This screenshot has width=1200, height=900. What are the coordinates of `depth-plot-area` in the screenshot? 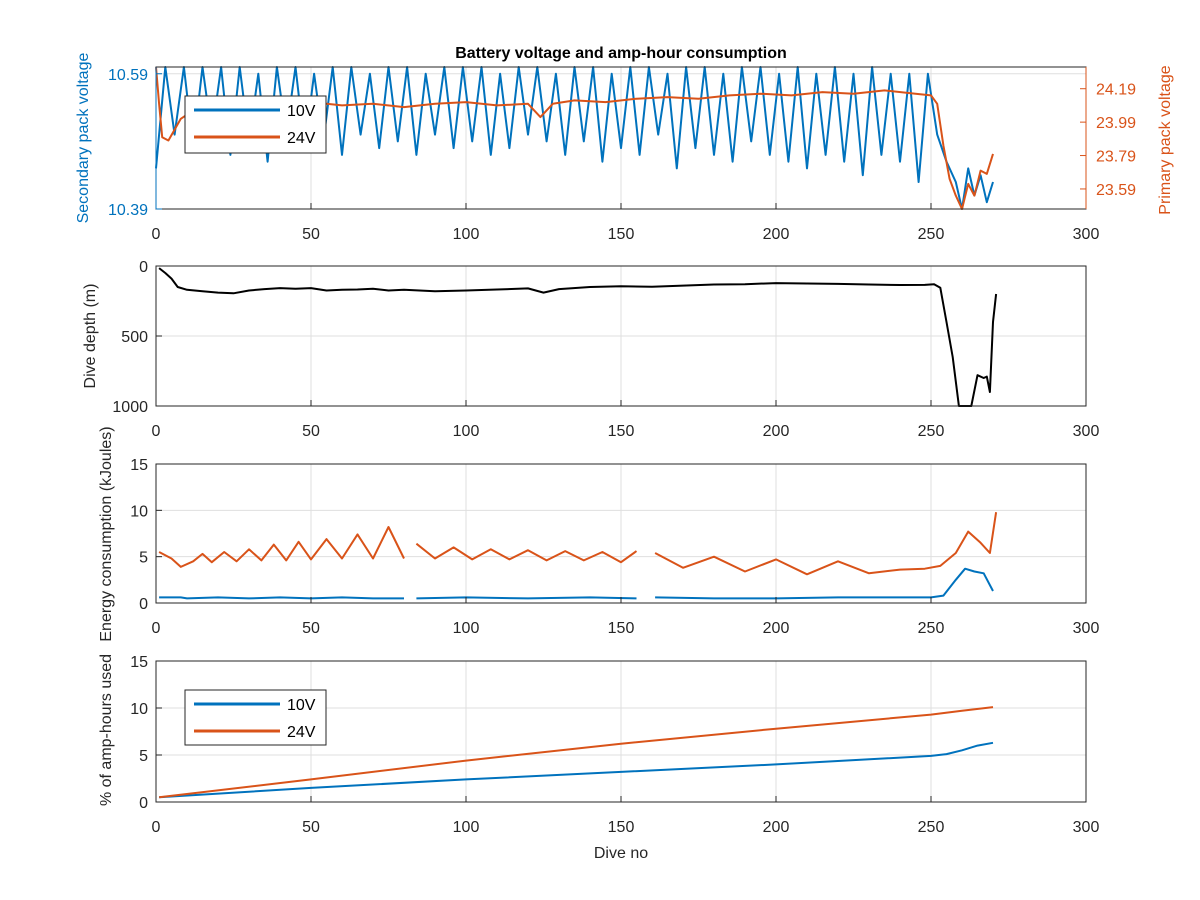 It's located at (578, 337).